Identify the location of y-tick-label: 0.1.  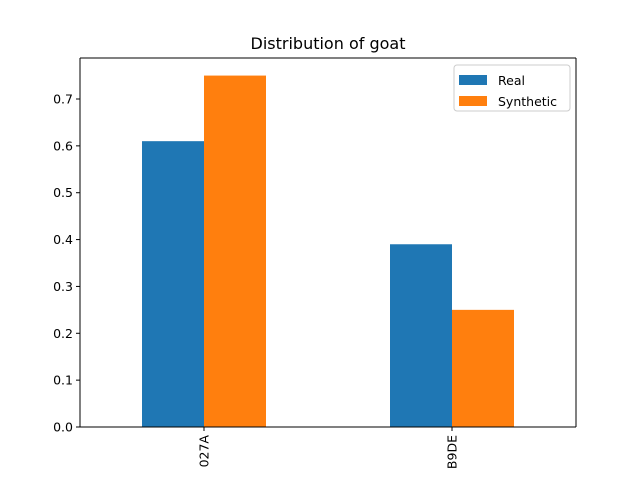
(63, 380).